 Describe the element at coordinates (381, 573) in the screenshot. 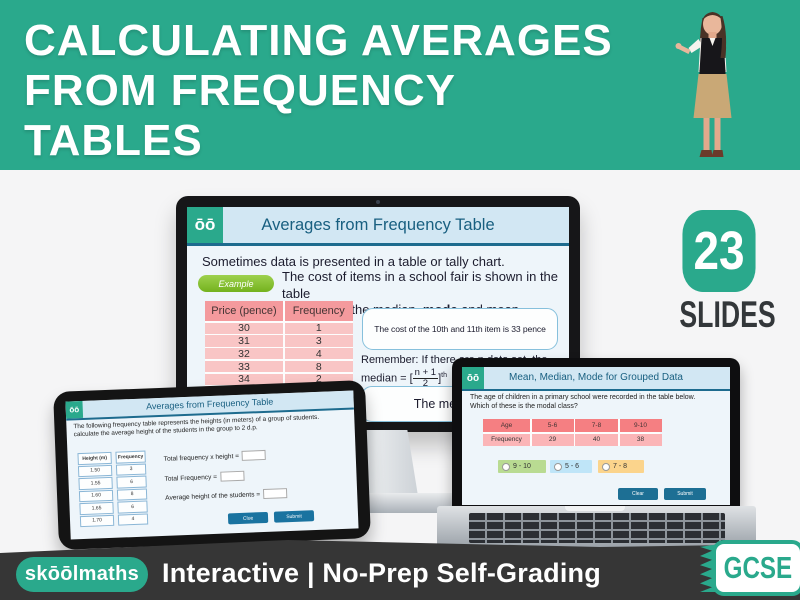

I see `footer-tagline: Interactive | No-Prep Self-Grading` at that location.